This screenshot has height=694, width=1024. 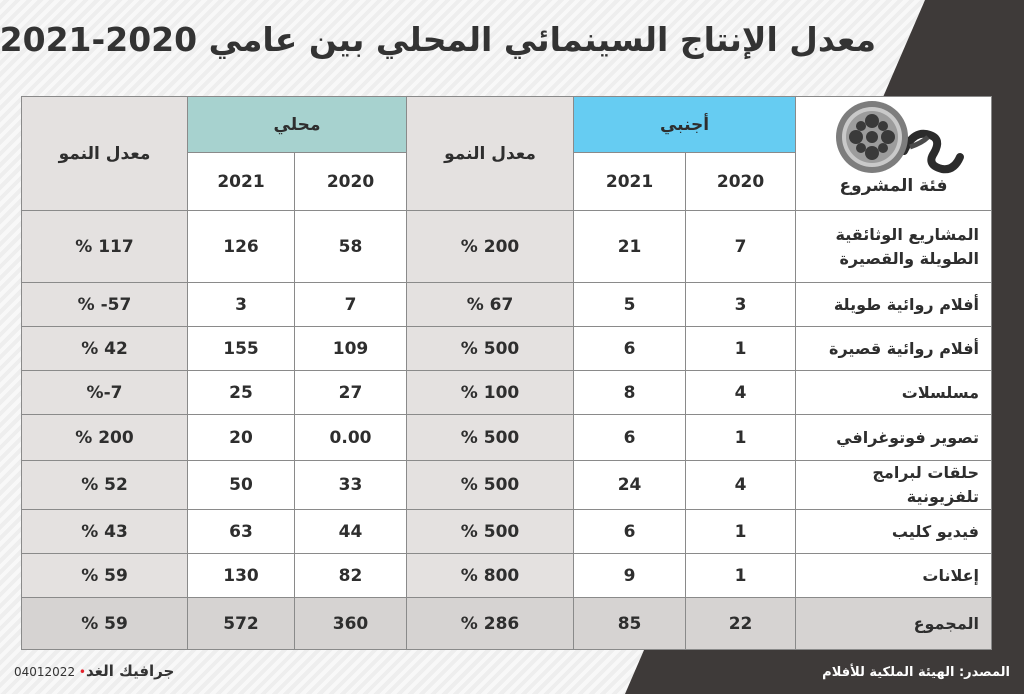 I want to click on table-row: أفلام روائية طويلة 3 5 67 % 7 3 57- %, so click(x=507, y=304).